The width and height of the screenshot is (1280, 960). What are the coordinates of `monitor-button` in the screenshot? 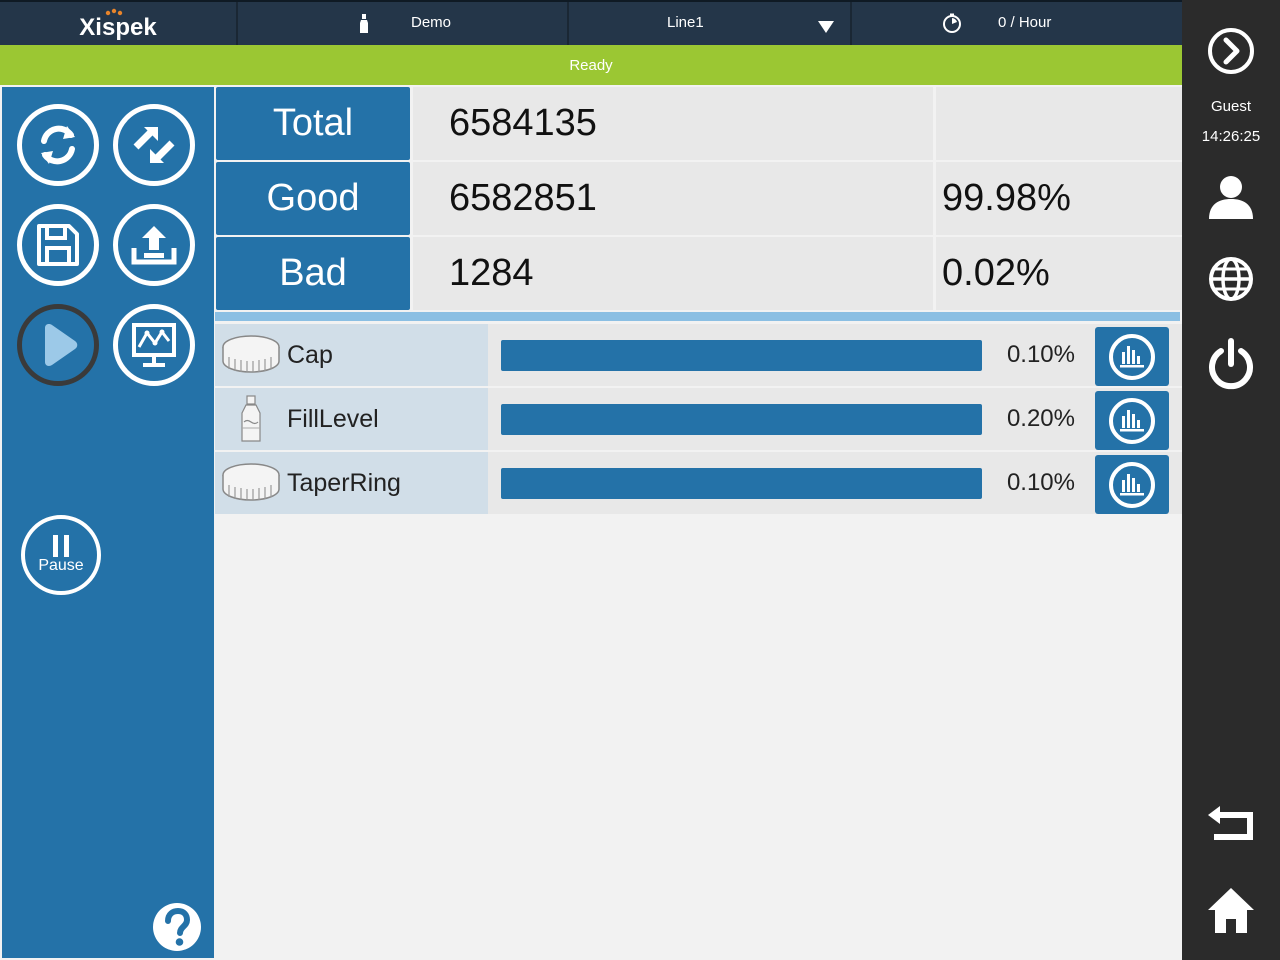 It's located at (154, 345).